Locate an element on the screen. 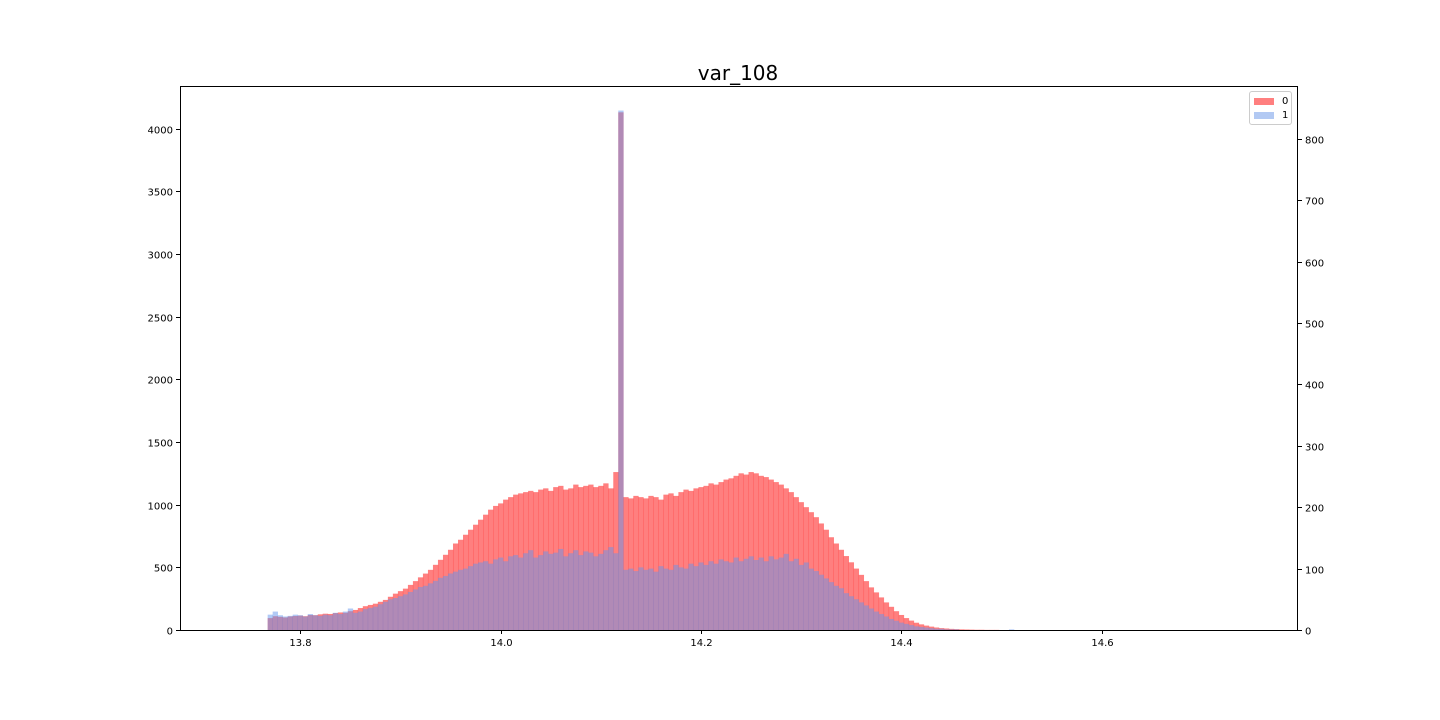 The image size is (1440, 720). tick-label: 14.0 is located at coordinates (501, 643).